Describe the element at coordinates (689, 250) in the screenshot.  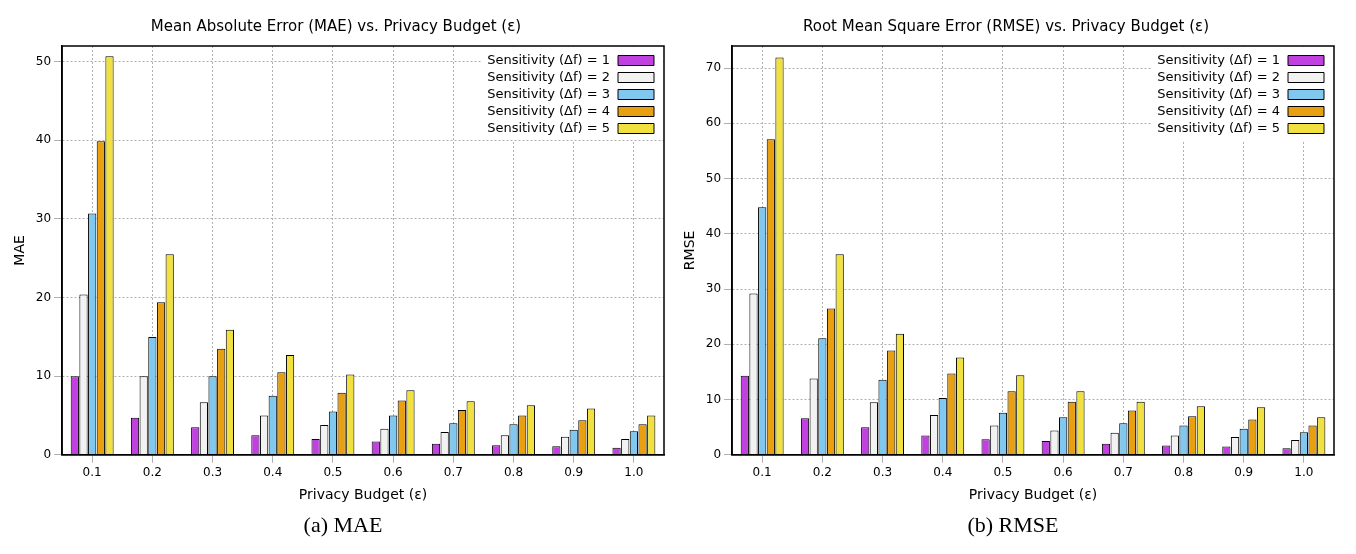
I see `y-axis-title: RMSE` at that location.